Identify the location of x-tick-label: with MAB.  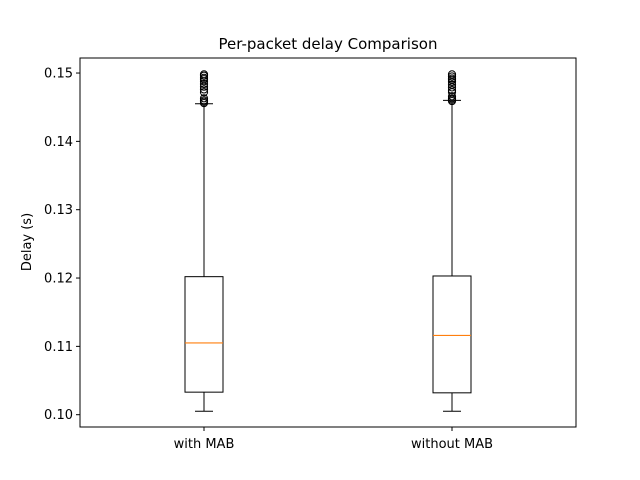
(204, 444).